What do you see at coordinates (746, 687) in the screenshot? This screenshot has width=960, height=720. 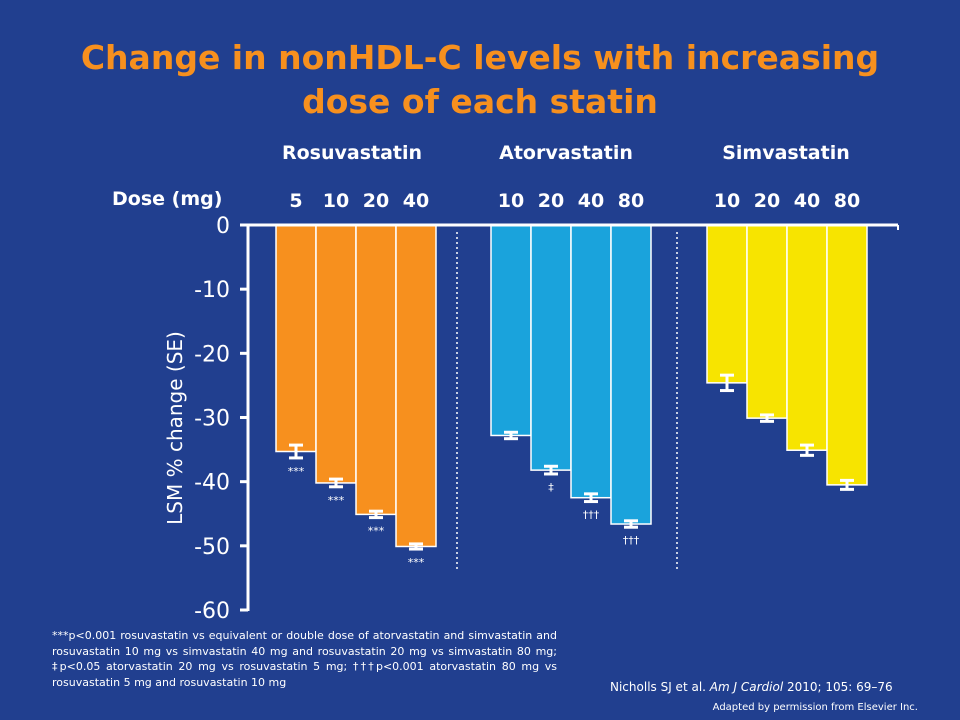 I see `citation-journal: Am J Cardiol` at bounding box center [746, 687].